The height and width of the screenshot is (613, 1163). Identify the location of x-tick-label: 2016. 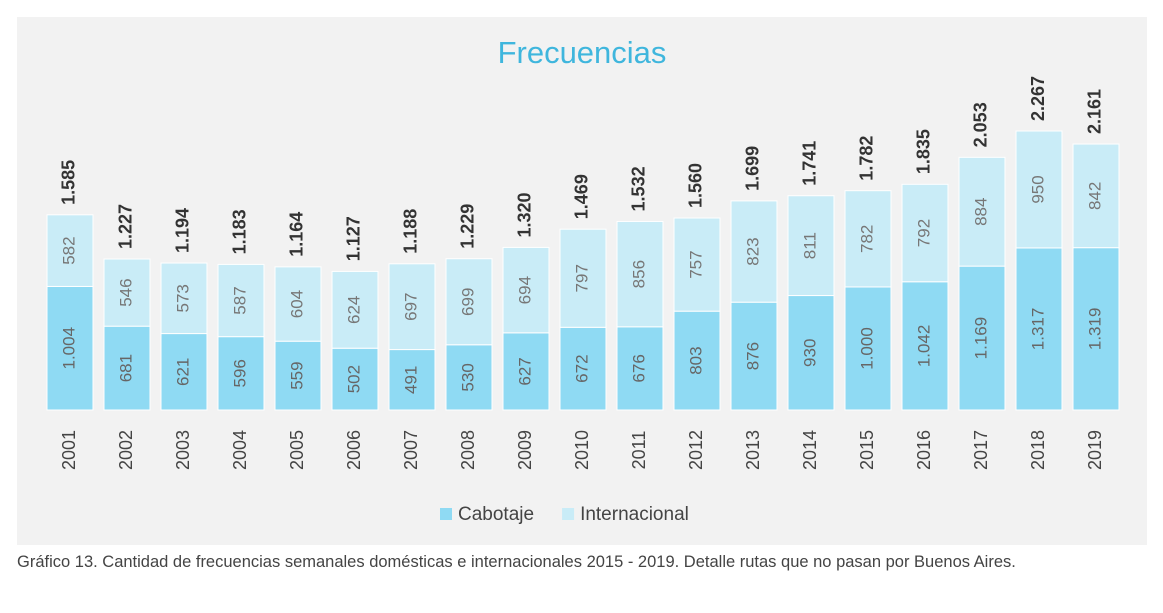
(924, 450).